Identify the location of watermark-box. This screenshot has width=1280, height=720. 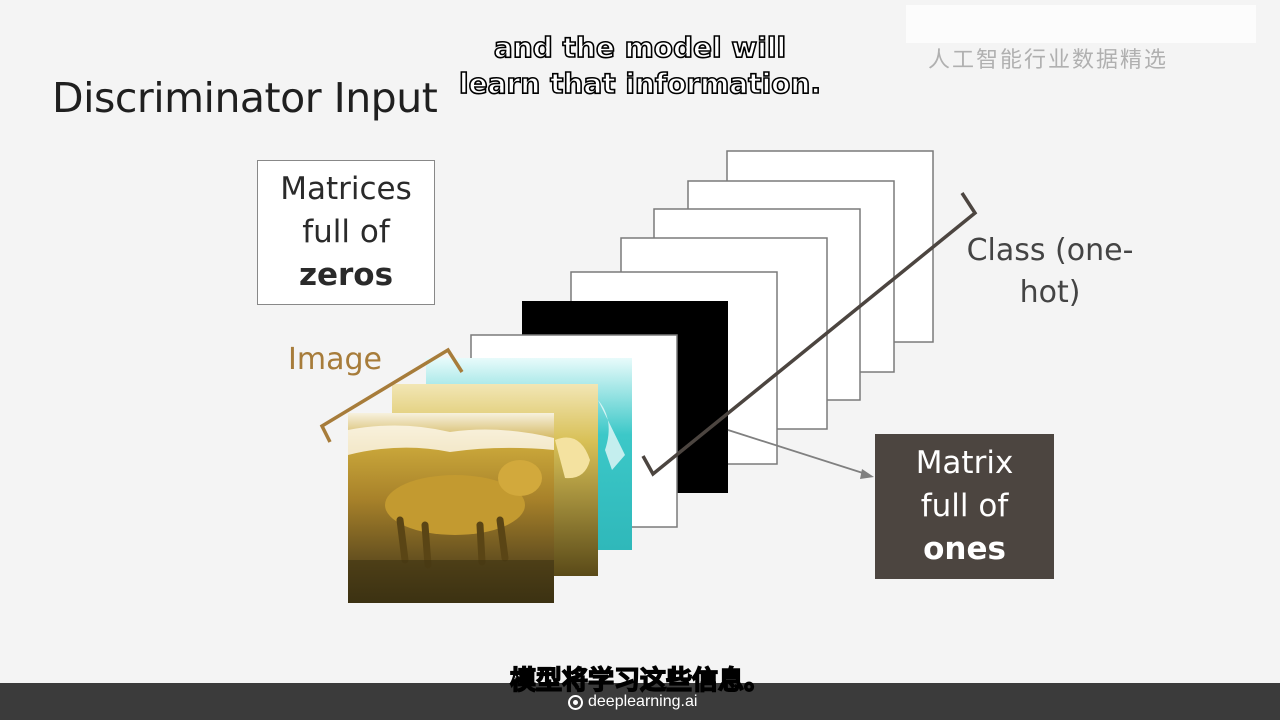
(1081, 24).